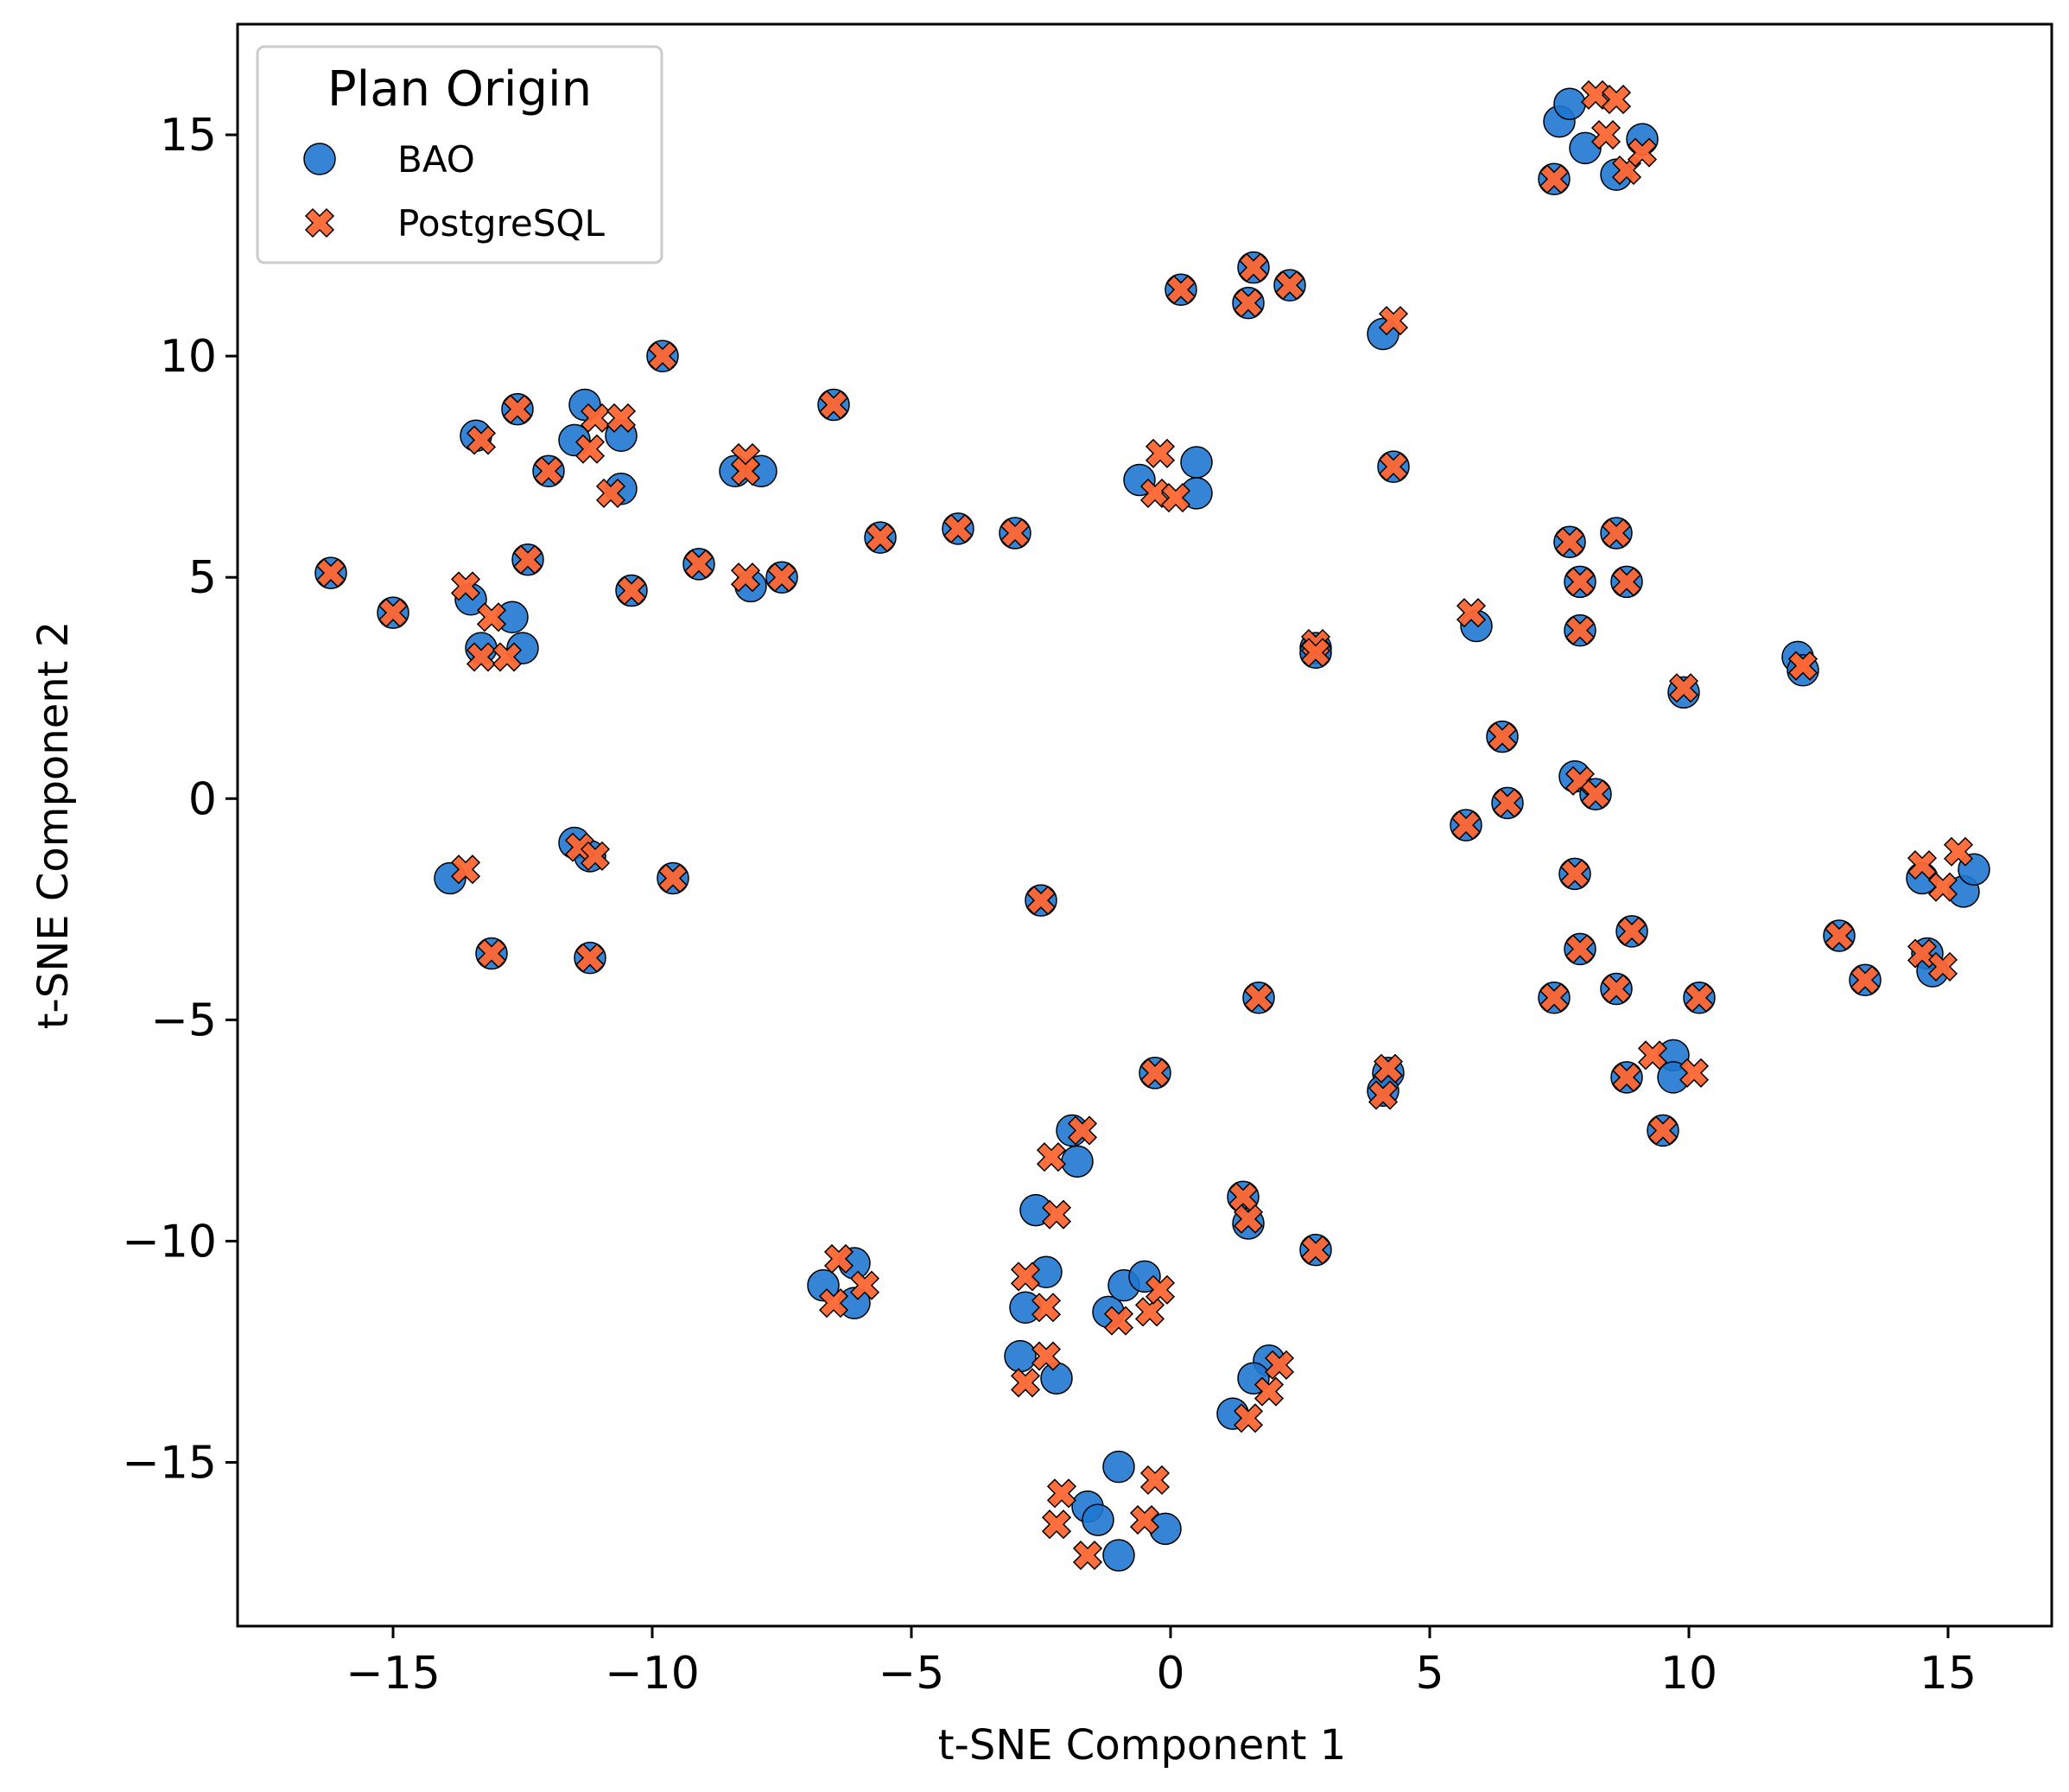  I want to click on x-tick-label: 0, so click(1170, 1674).